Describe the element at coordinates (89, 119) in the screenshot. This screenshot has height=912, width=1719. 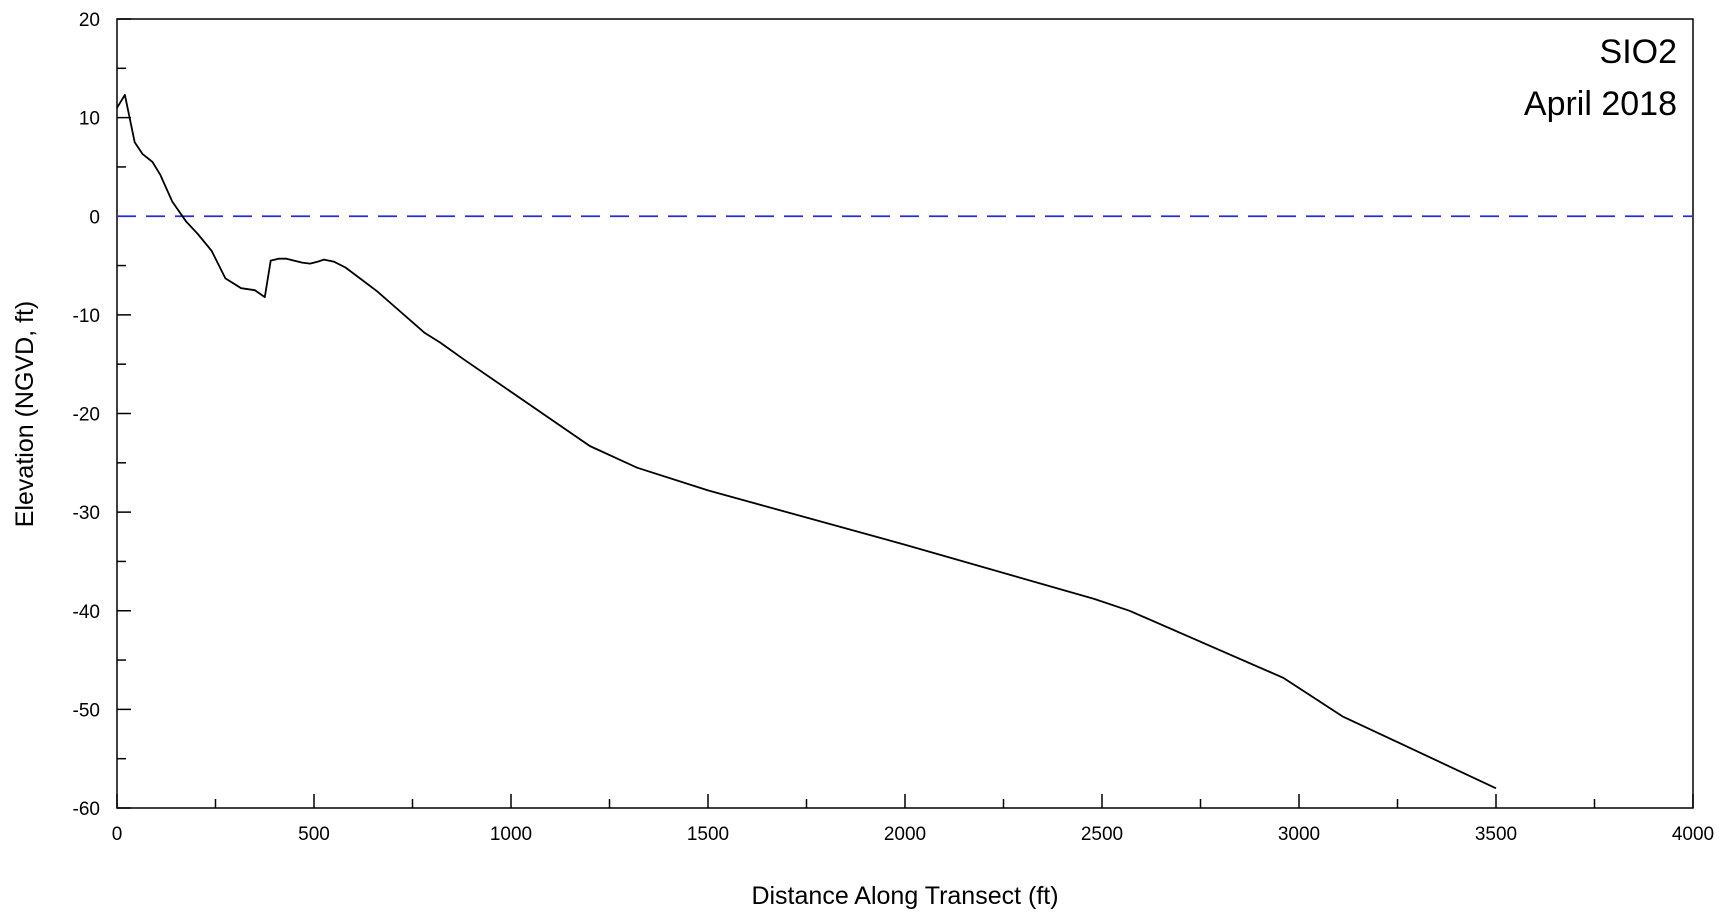
I see `y-tick-label: 10` at that location.